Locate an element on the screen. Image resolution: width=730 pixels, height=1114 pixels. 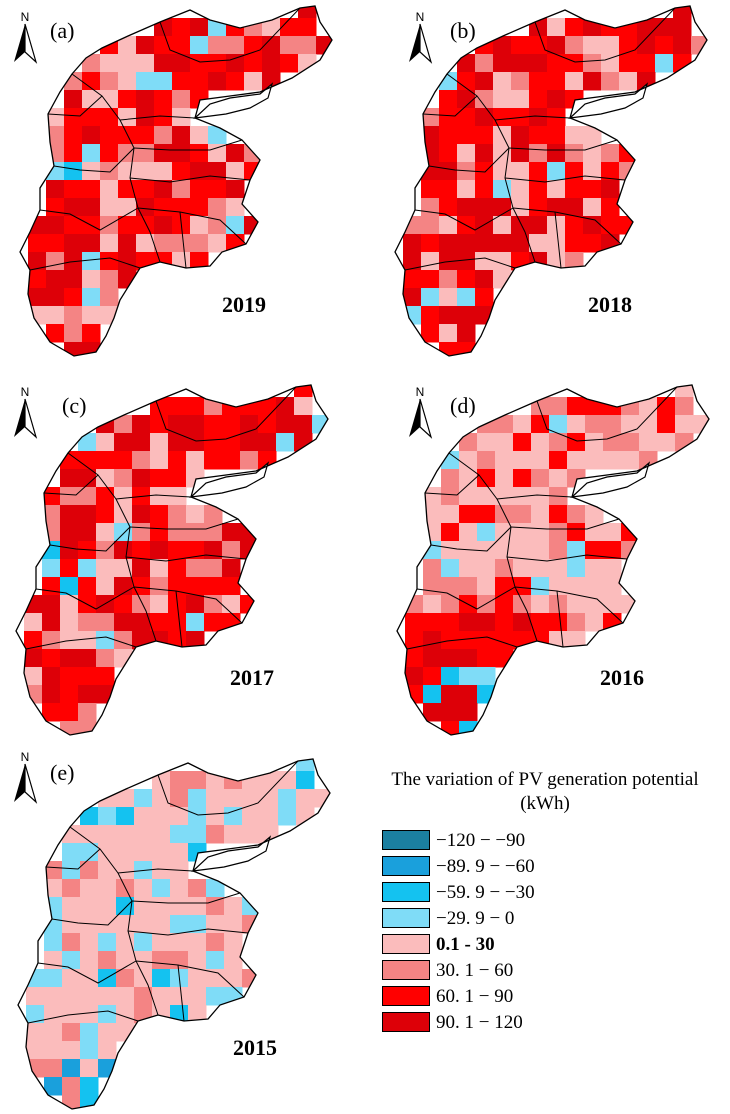
svg-text: N is located at coordinates (420, 17).